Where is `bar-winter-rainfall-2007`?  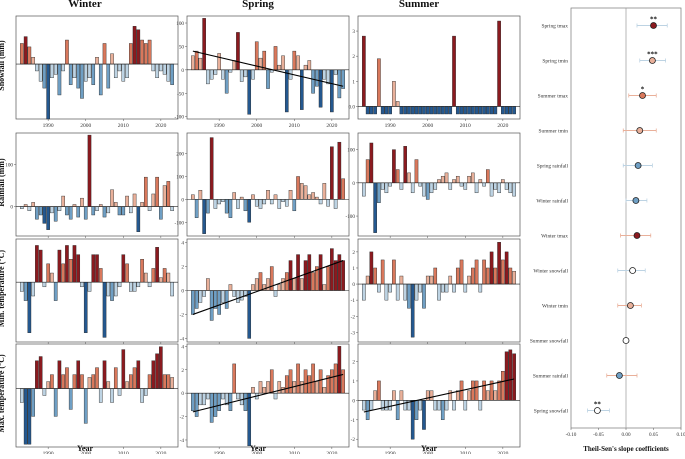
bar-winter-rainfall-2007 is located at coordinates (112, 198).